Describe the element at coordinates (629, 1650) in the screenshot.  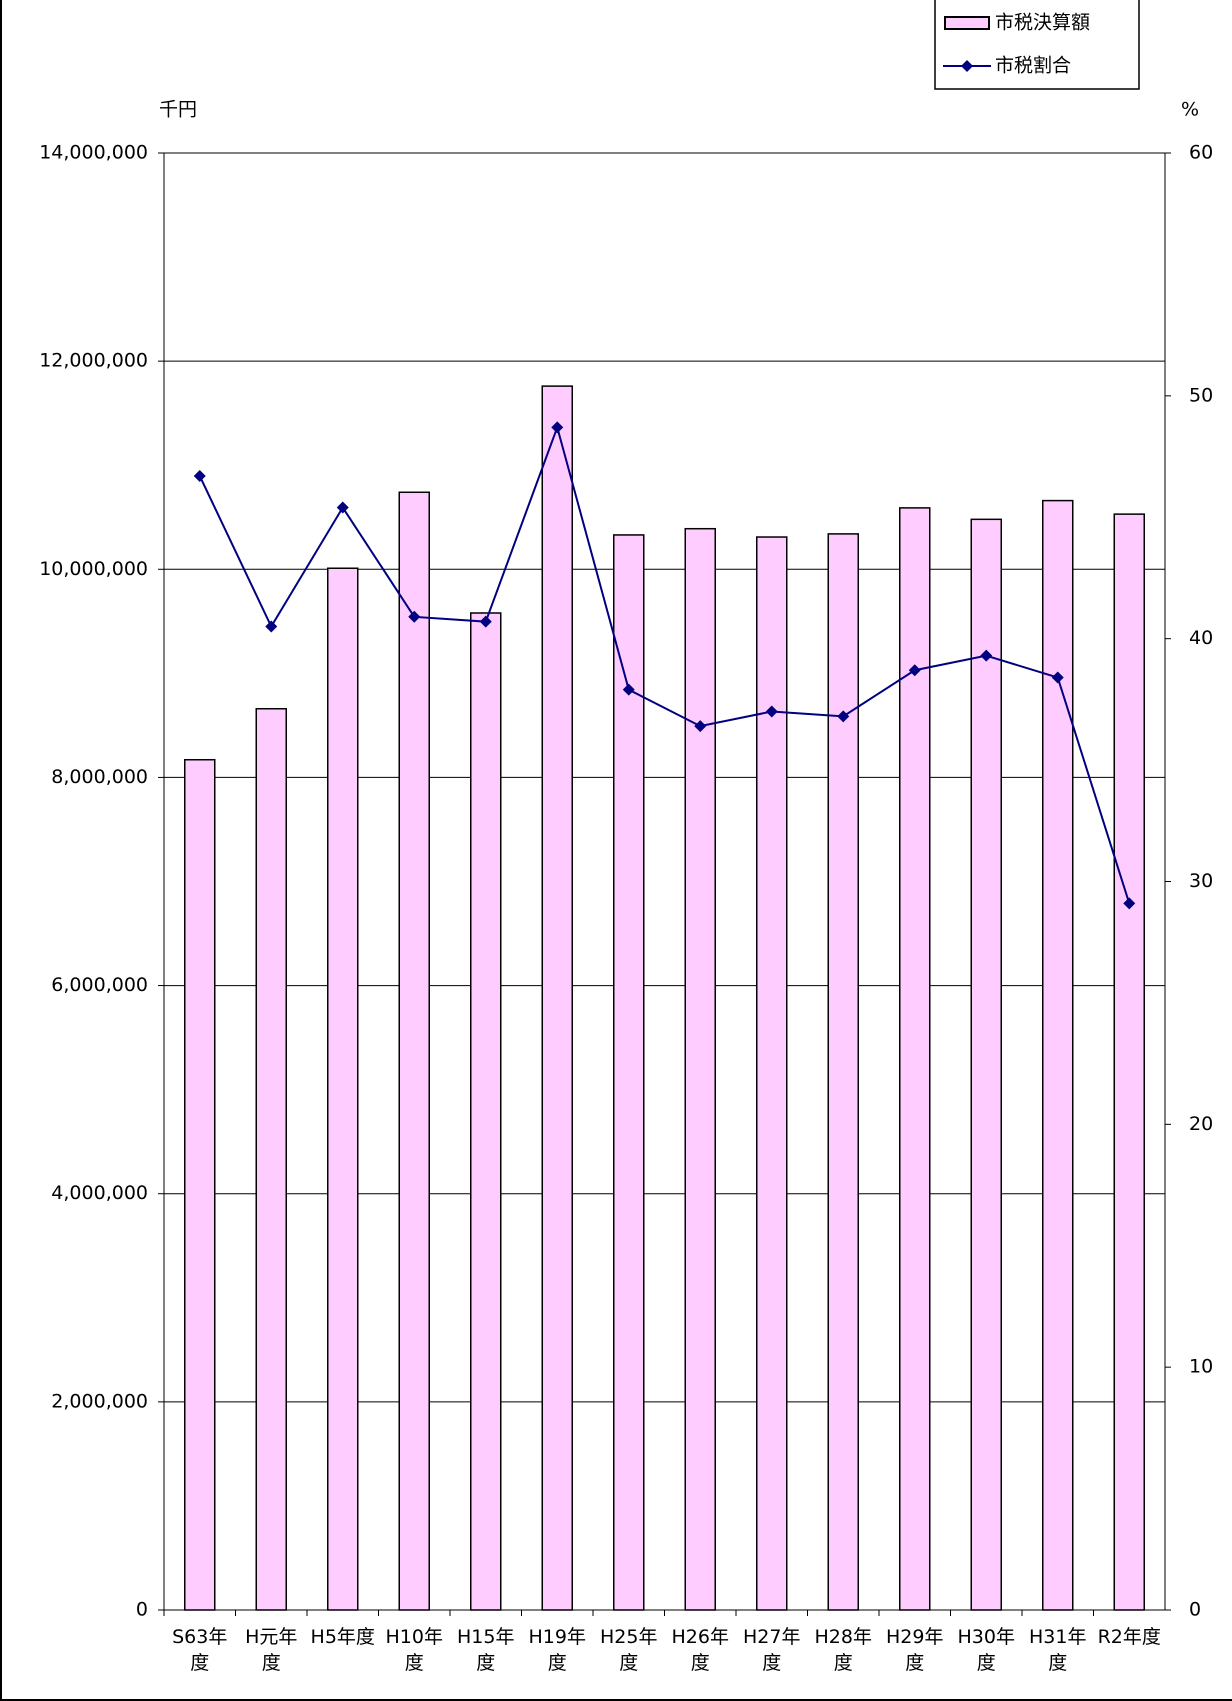
I see `x-tick-label: H25年 度` at that location.